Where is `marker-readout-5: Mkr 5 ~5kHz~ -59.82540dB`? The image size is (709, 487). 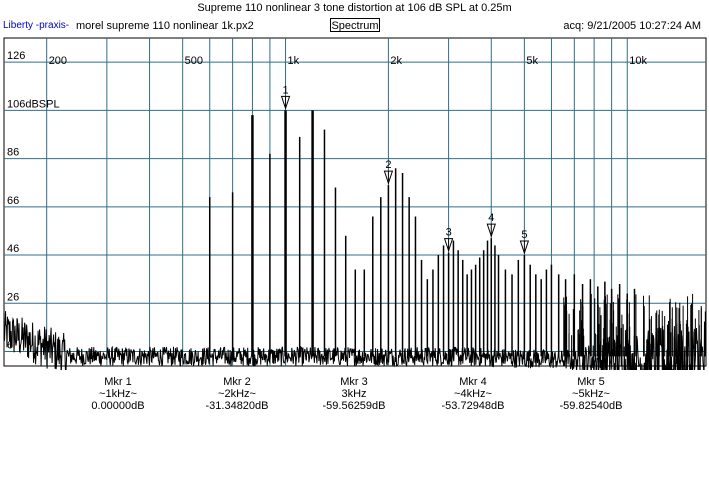
marker-readout-5: Mkr 5 ~5kHz~ -59.82540dB is located at coordinates (591, 394).